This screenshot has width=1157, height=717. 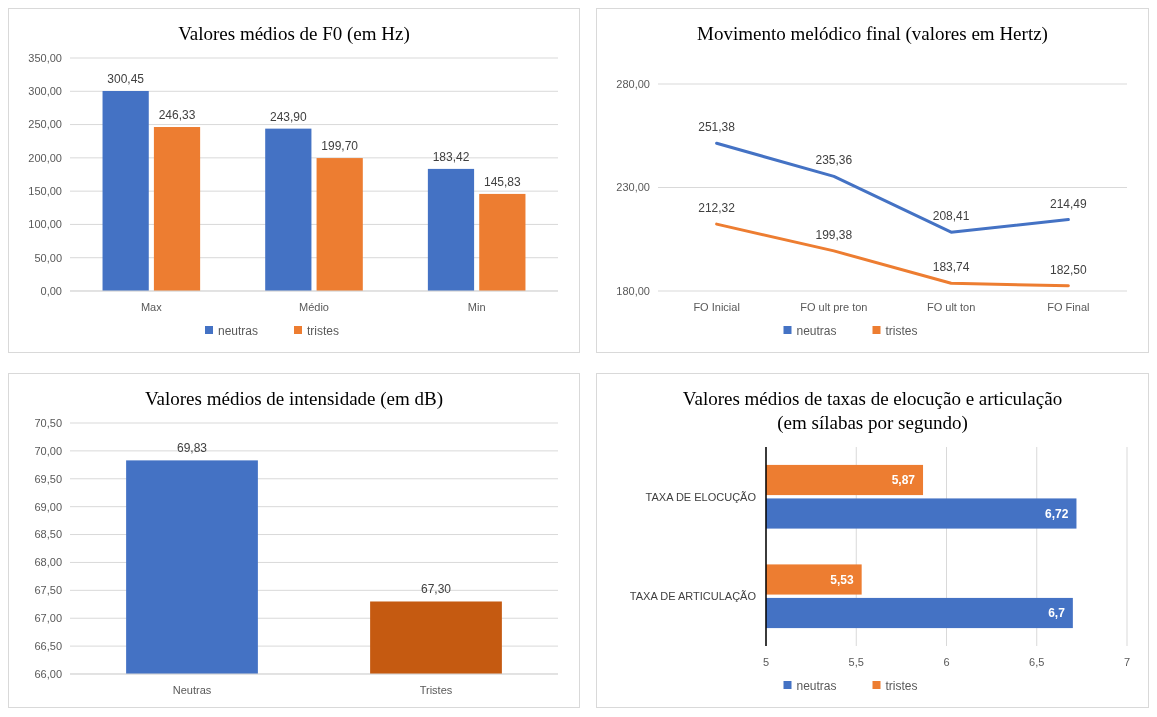 What do you see at coordinates (946, 662) in the screenshot?
I see `x-tick-label: 6` at bounding box center [946, 662].